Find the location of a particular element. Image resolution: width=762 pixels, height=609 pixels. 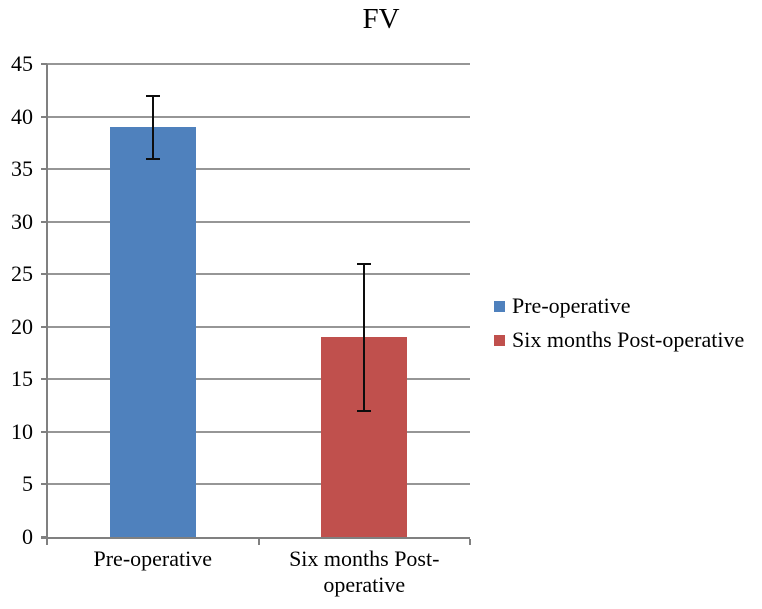

legend-label: Six months Post-operative is located at coordinates (628, 339).